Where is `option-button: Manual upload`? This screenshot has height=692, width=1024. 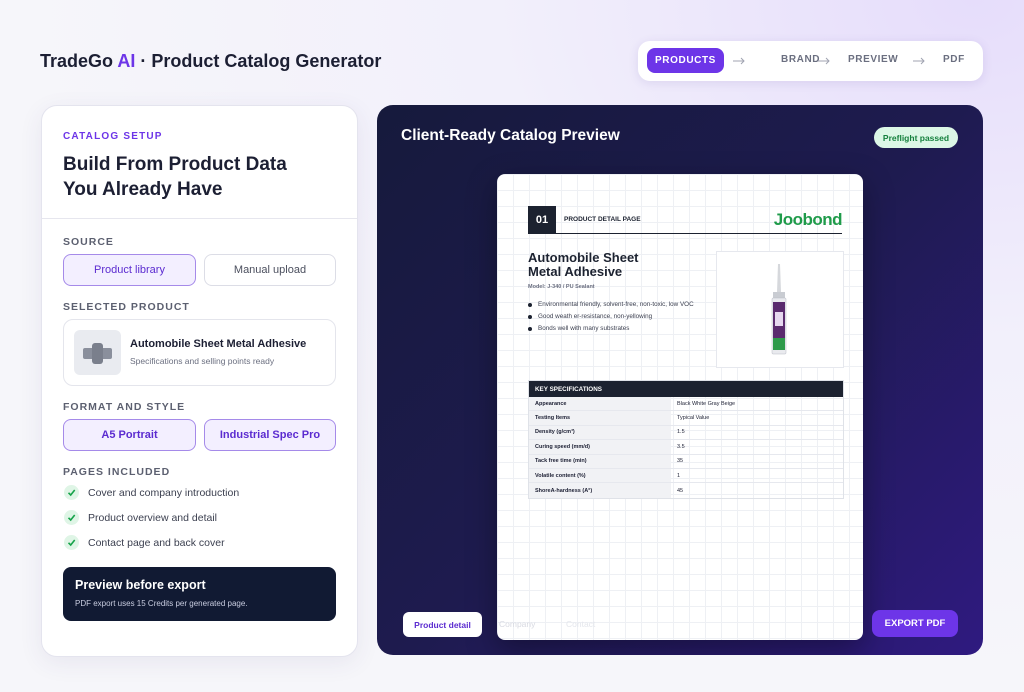
option-button: Manual upload is located at coordinates (270, 270).